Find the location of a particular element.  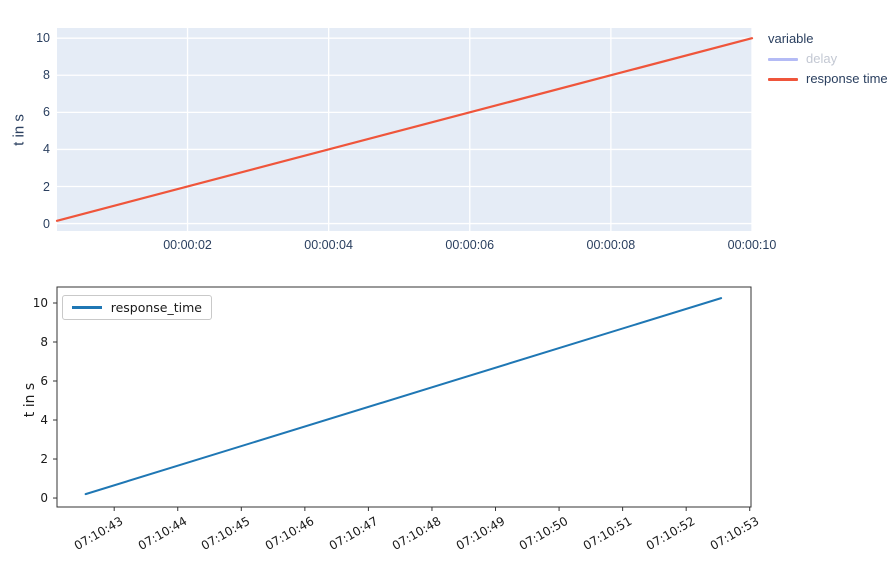

legend-item-label: response time is located at coordinates (847, 78).